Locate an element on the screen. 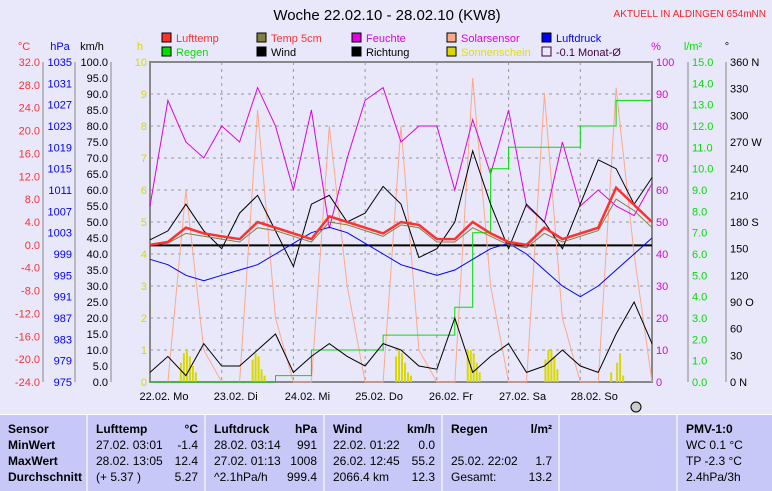  legend-label: Temp 5cm is located at coordinates (296, 39).